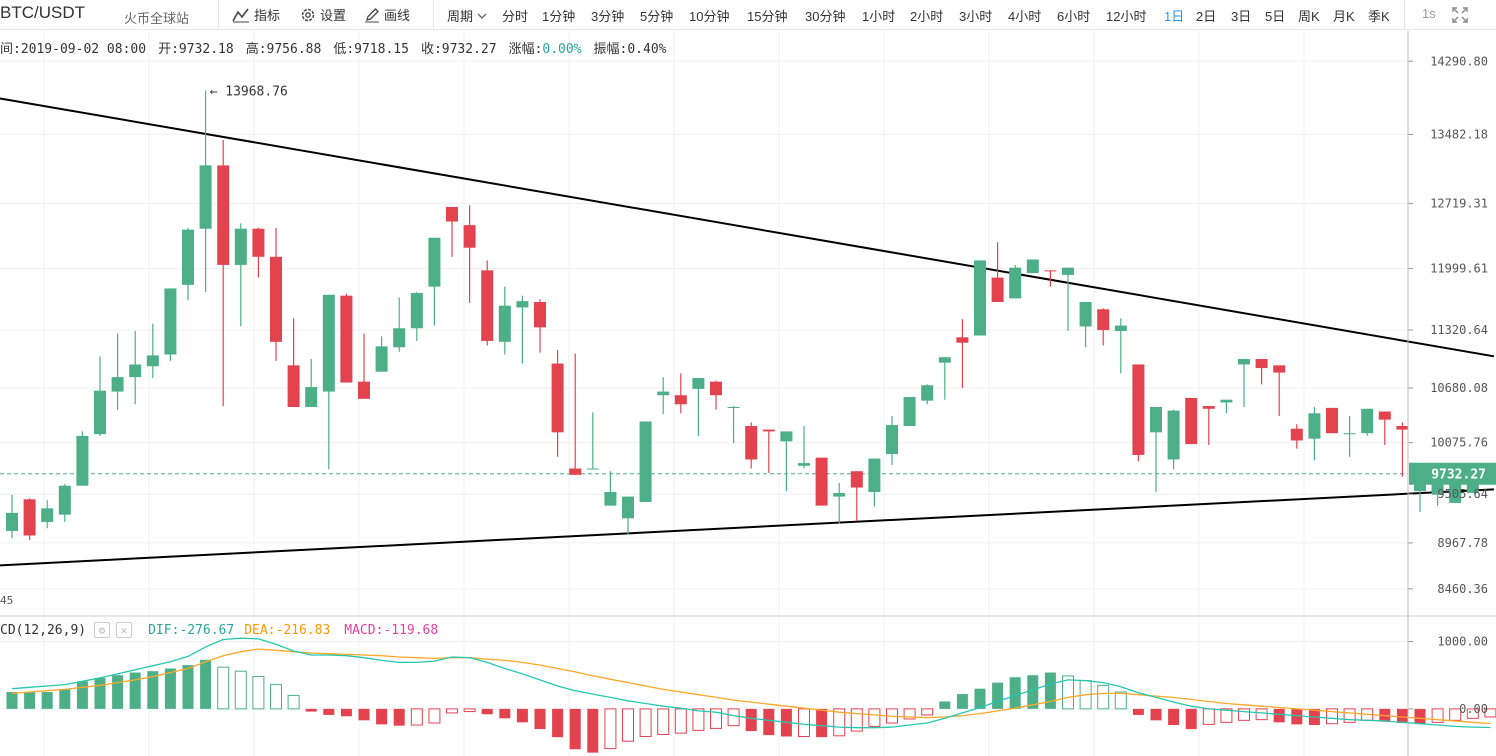 The image size is (1496, 756). What do you see at coordinates (709, 16) in the screenshot?
I see `period-option: 10分钟` at bounding box center [709, 16].